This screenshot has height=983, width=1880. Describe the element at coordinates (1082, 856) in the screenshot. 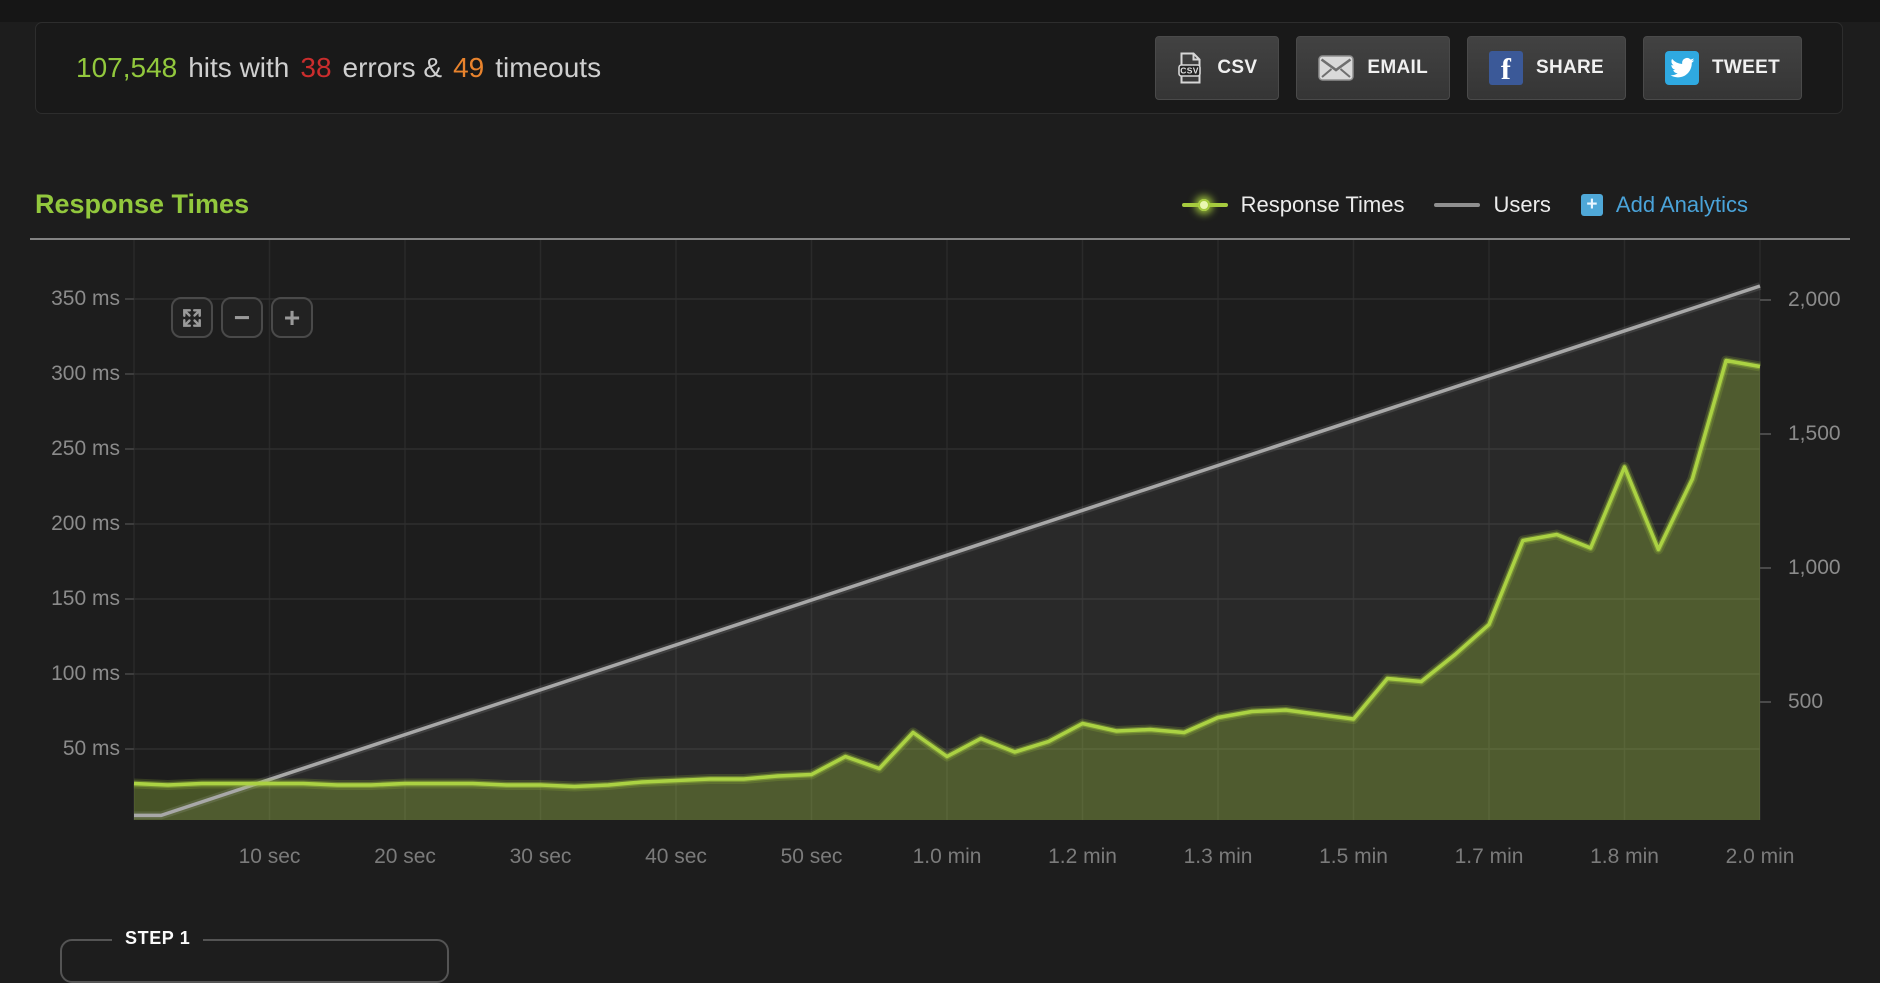

I see `x-axis-label: 1.2 min` at that location.